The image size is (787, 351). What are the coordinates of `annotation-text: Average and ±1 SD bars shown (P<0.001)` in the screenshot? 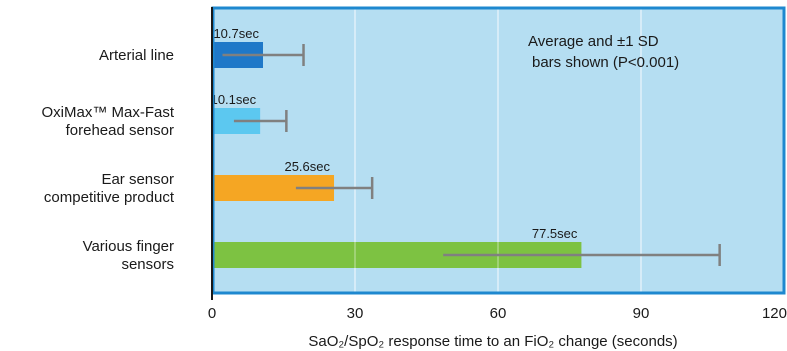 It's located at (603, 52).